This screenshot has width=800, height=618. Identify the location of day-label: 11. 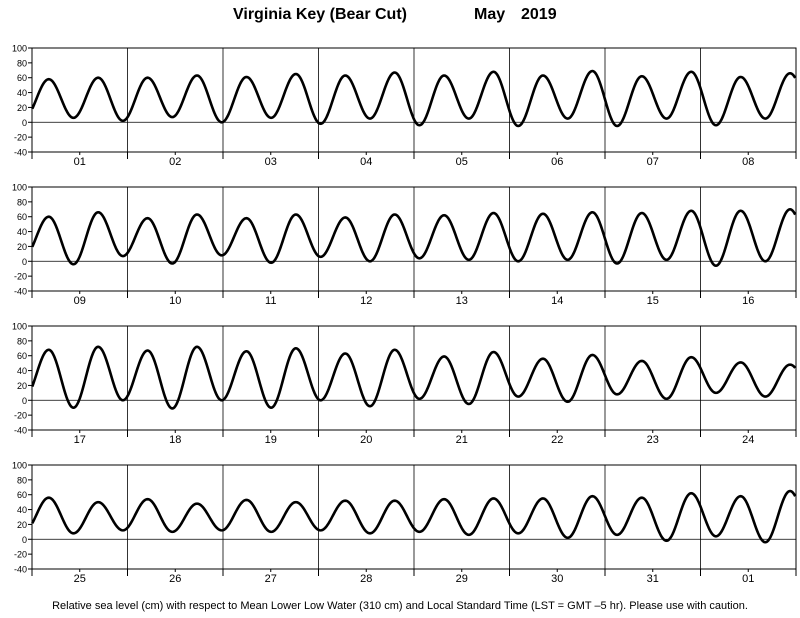
(270, 301).